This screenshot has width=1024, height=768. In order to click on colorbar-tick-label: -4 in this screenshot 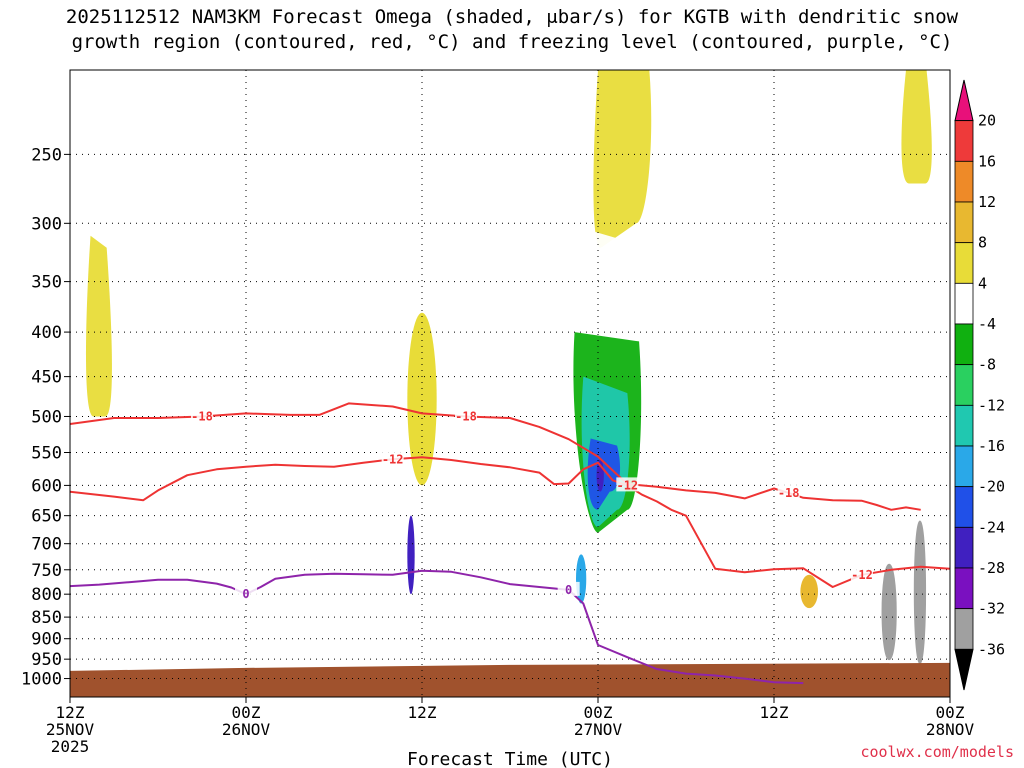, I will do `click(987, 324)`.